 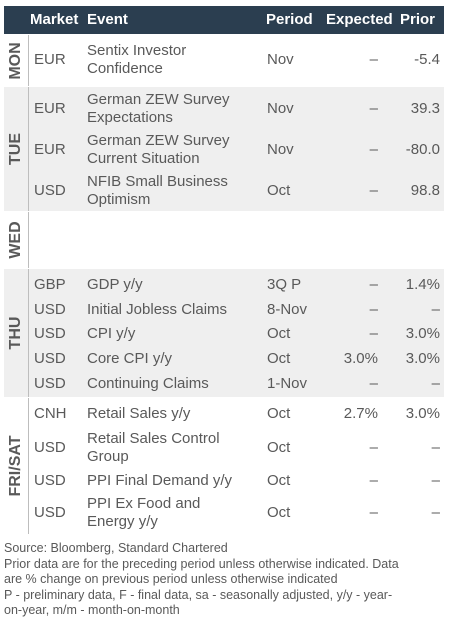 I want to click on event-cell: Retail Sales y/y, so click(x=139, y=413).